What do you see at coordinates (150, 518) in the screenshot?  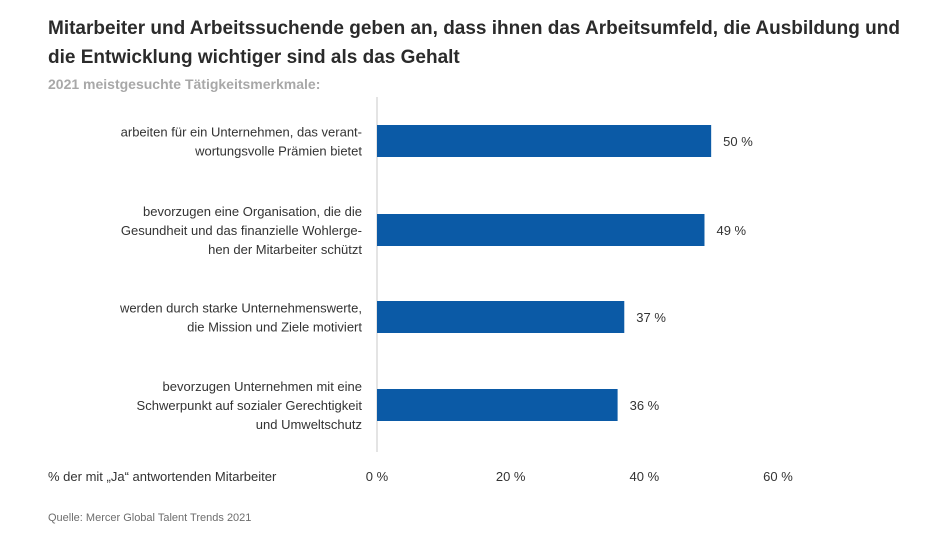 I see `source-note: Quelle: Mercer Global Talent Trends 2021` at bounding box center [150, 518].